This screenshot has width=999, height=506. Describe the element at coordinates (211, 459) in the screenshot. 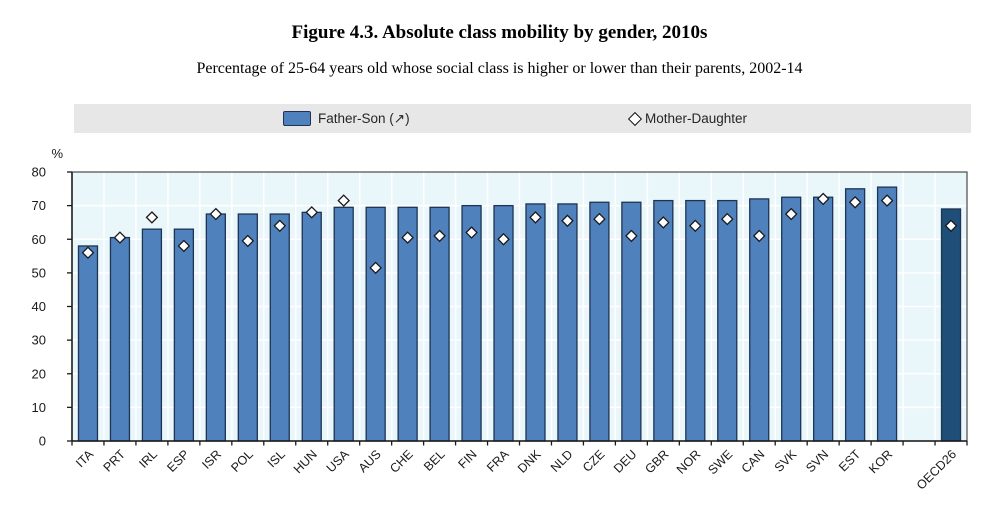

I see `x-tick-label-ISR: ISR` at that location.